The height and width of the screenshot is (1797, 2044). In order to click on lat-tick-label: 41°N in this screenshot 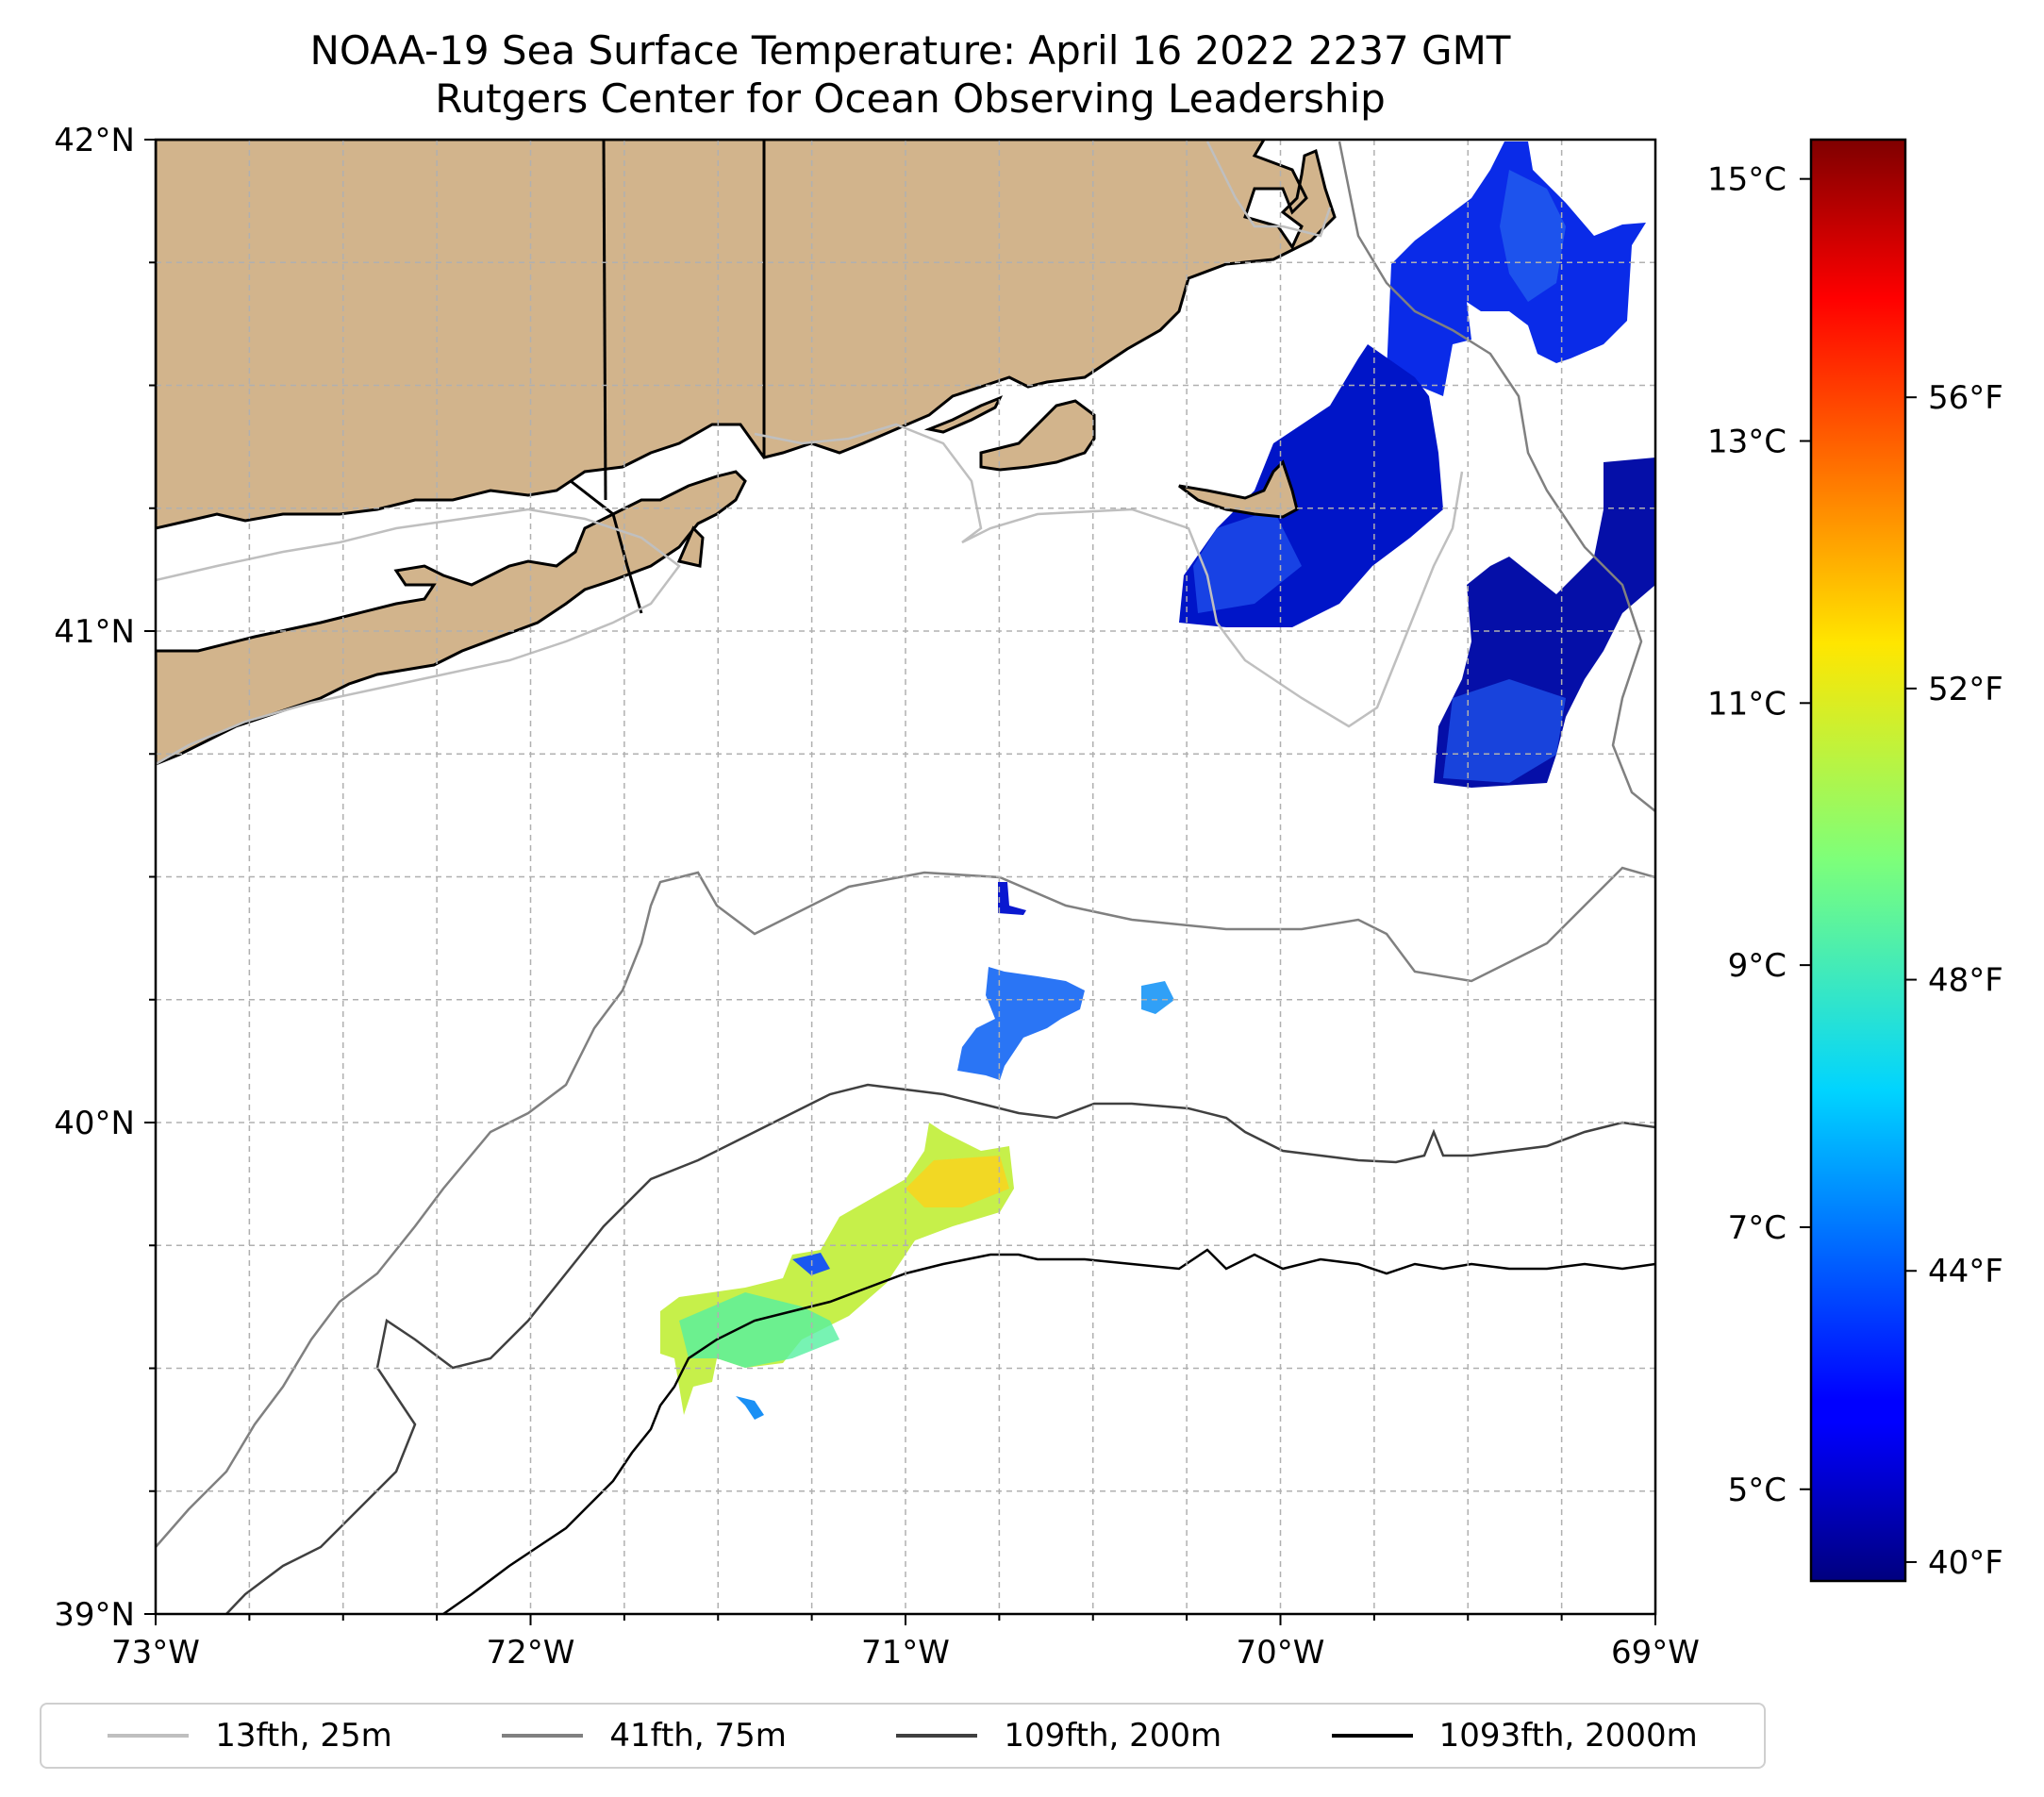, I will do `click(95, 632)`.